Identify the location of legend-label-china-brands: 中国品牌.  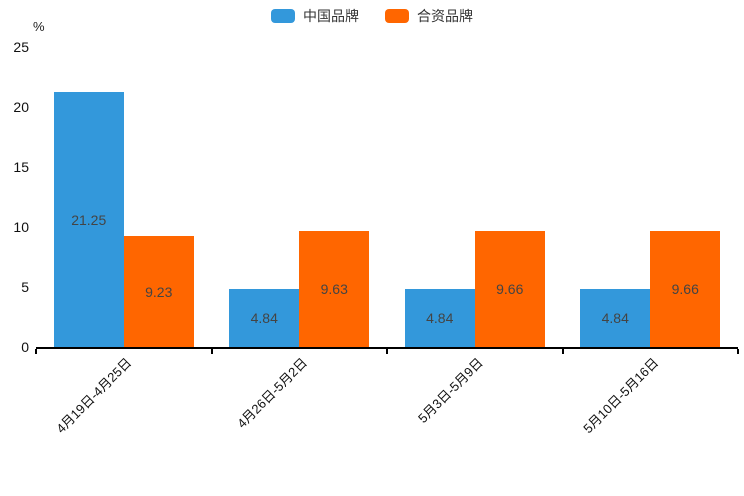
(331, 16).